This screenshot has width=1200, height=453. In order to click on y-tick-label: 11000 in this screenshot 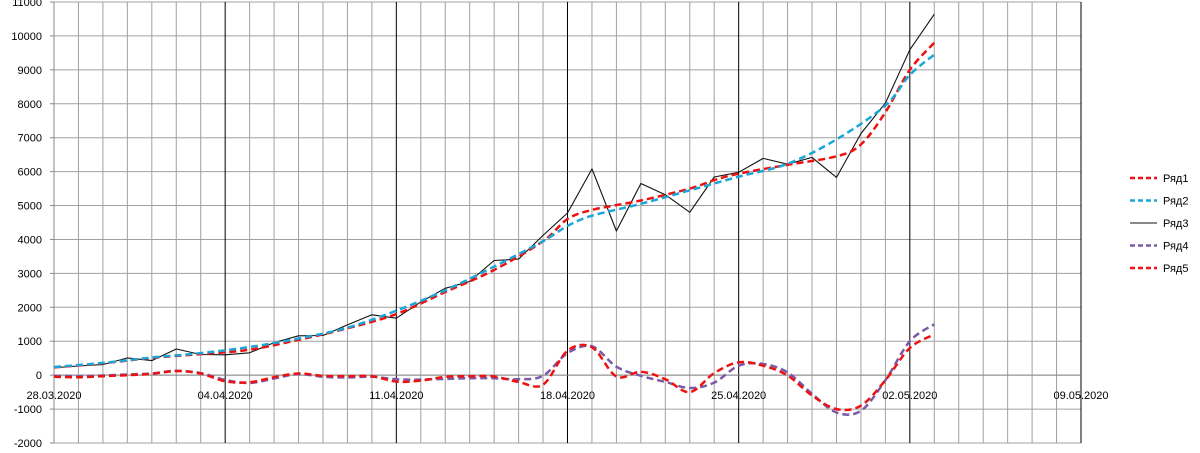, I will do `click(27, 4)`.